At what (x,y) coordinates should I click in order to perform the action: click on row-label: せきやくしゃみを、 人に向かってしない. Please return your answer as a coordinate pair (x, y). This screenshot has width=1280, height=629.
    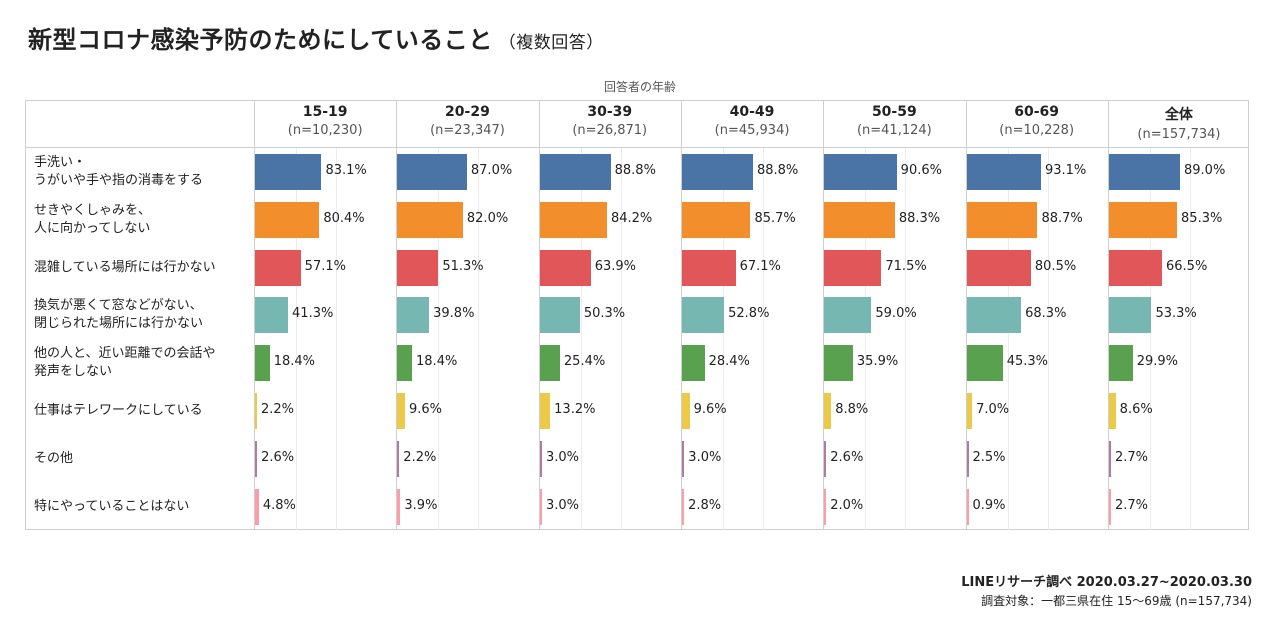
    Looking at the image, I should click on (93, 219).